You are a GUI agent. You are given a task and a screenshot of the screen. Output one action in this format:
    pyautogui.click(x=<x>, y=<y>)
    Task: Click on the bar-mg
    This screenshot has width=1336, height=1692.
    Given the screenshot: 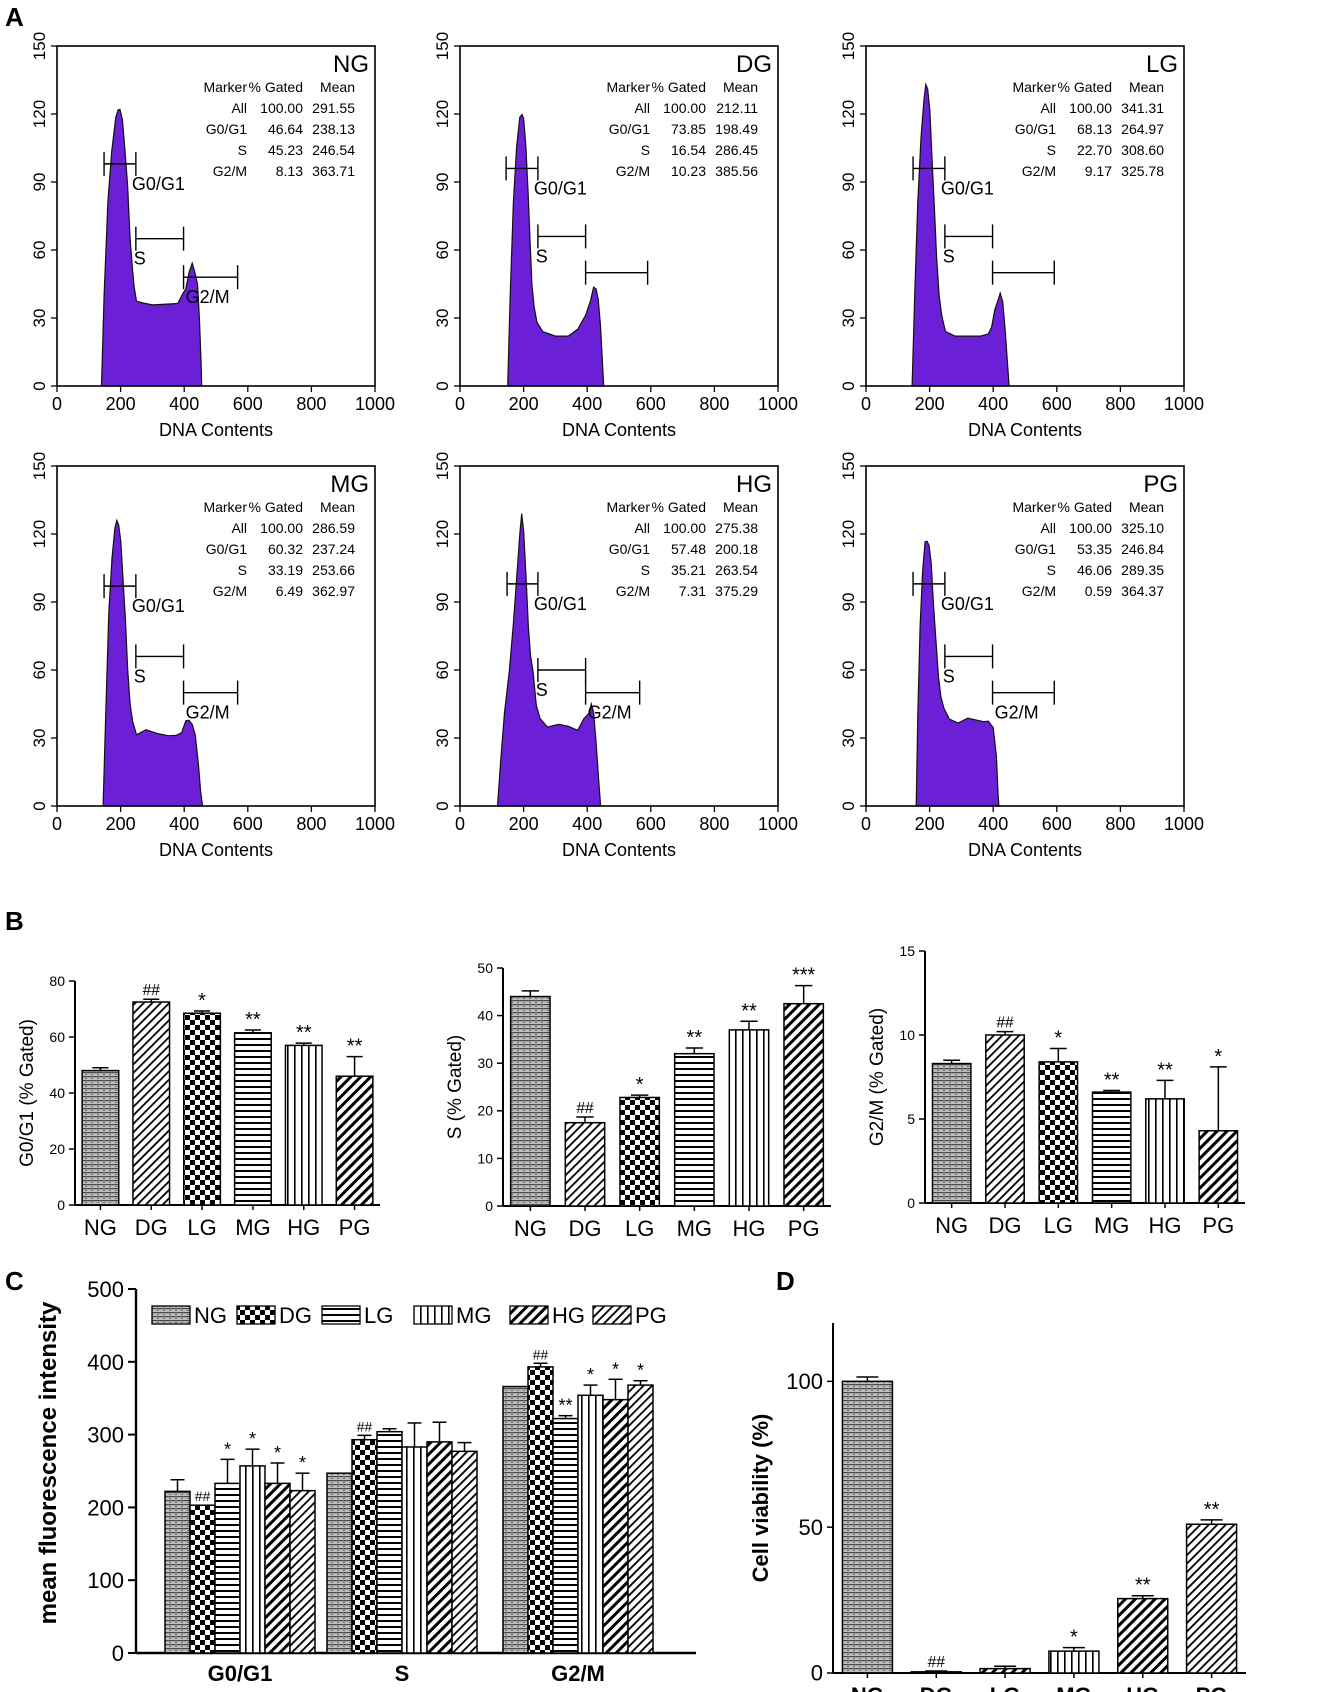 What is the action you would take?
    pyautogui.click(x=590, y=1524)
    